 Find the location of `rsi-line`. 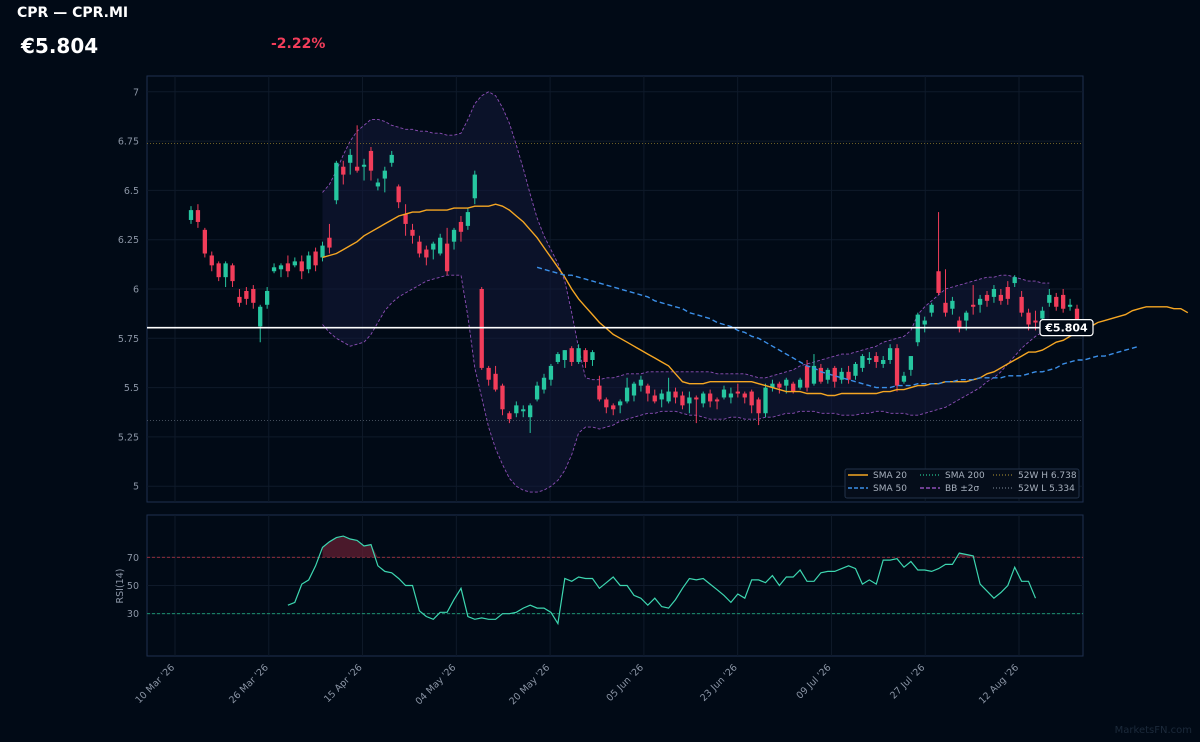

rsi-line is located at coordinates (662, 580).